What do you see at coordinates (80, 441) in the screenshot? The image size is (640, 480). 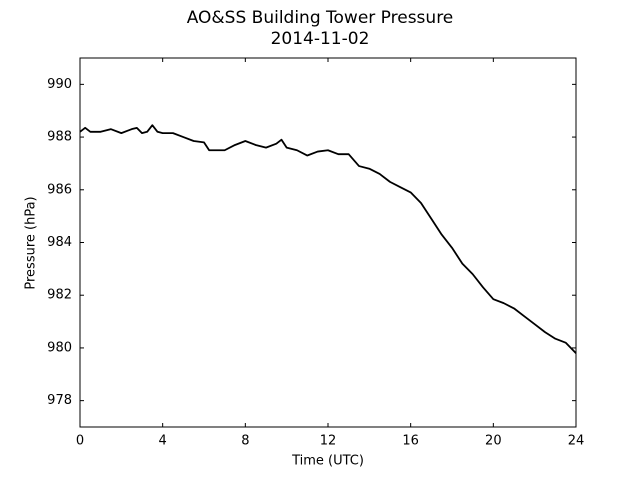 I see `x-tick-label: 0` at bounding box center [80, 441].